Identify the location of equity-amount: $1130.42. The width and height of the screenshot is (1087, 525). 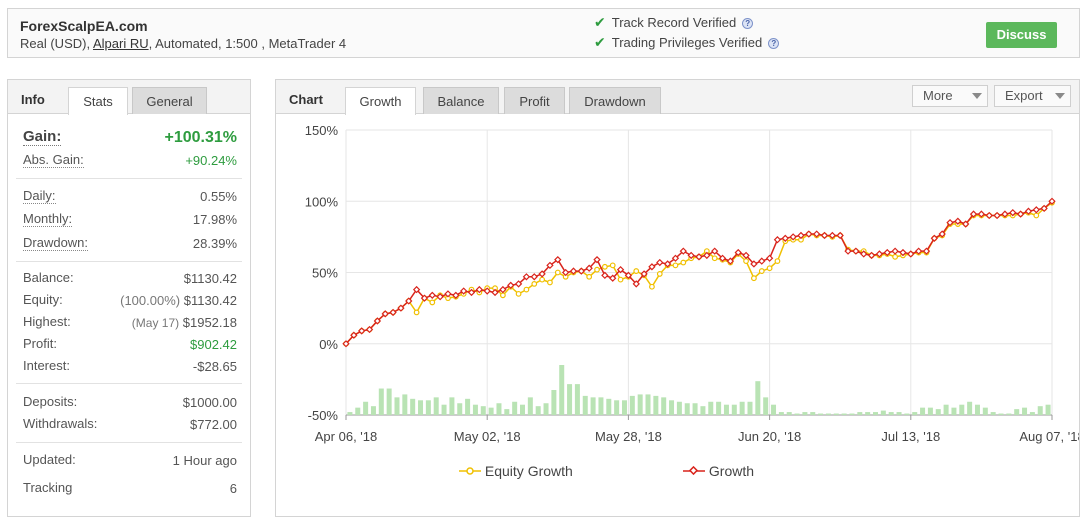
(210, 300).